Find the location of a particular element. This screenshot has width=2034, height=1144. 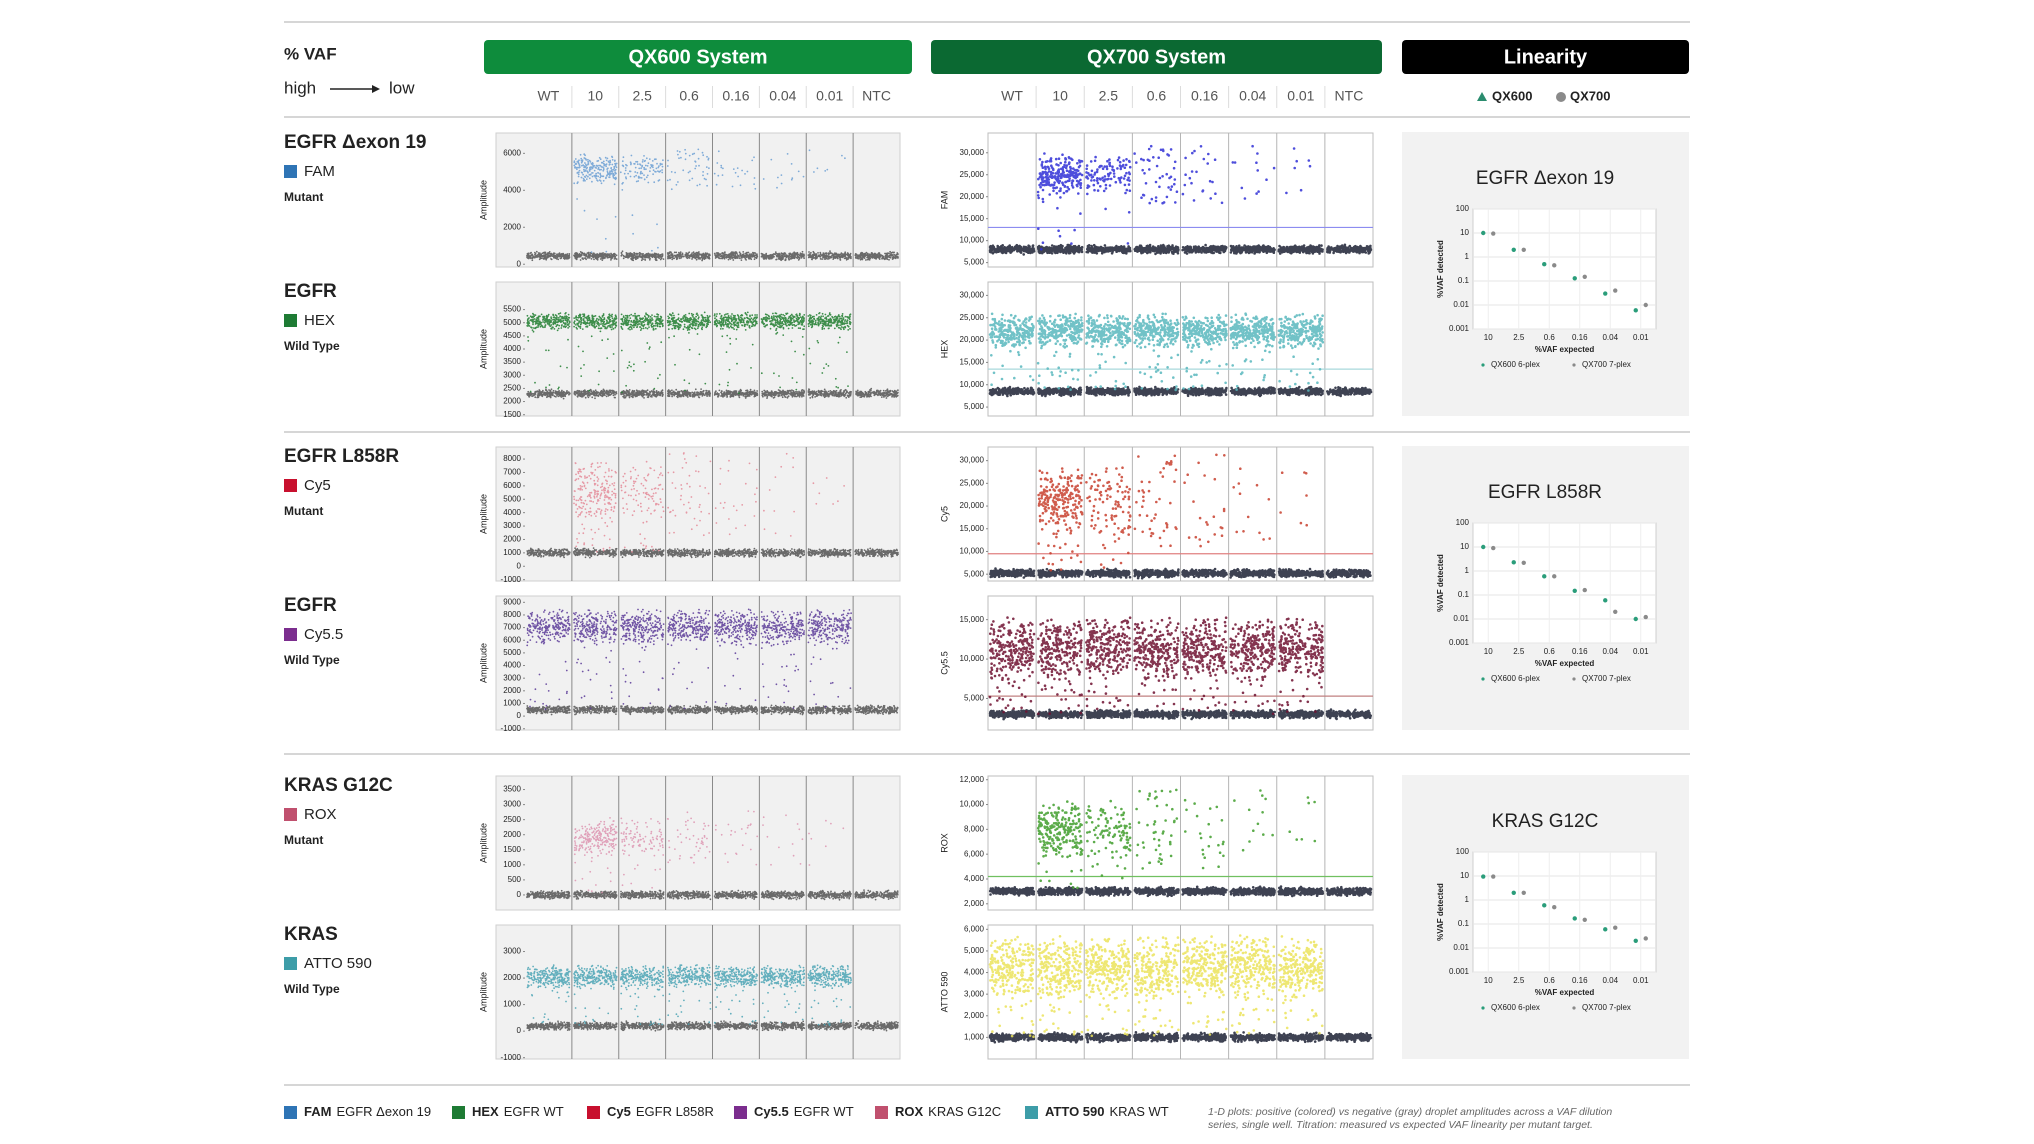

droplet-plot: 5,000 10,000 15,000 20,000 25,000 30,000 FAM is located at coordinates (1156, 200).